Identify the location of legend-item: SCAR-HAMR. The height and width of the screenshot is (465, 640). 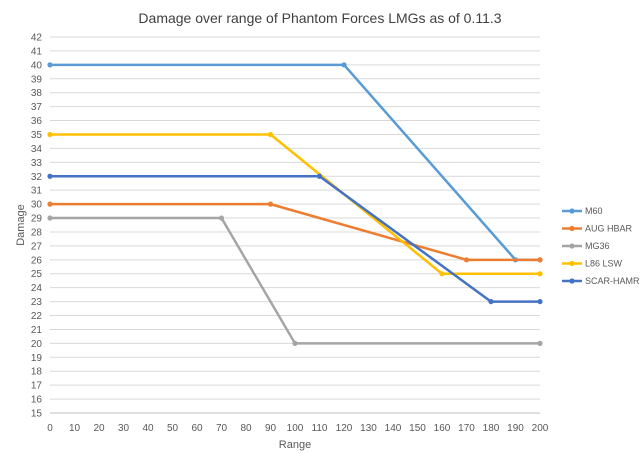
(601, 281).